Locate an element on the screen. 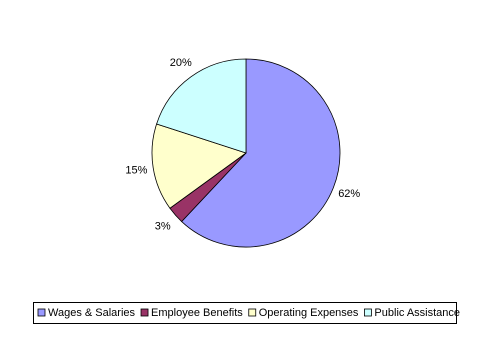 The image size is (491, 338). legend-label: Employee Benefits is located at coordinates (197, 313).